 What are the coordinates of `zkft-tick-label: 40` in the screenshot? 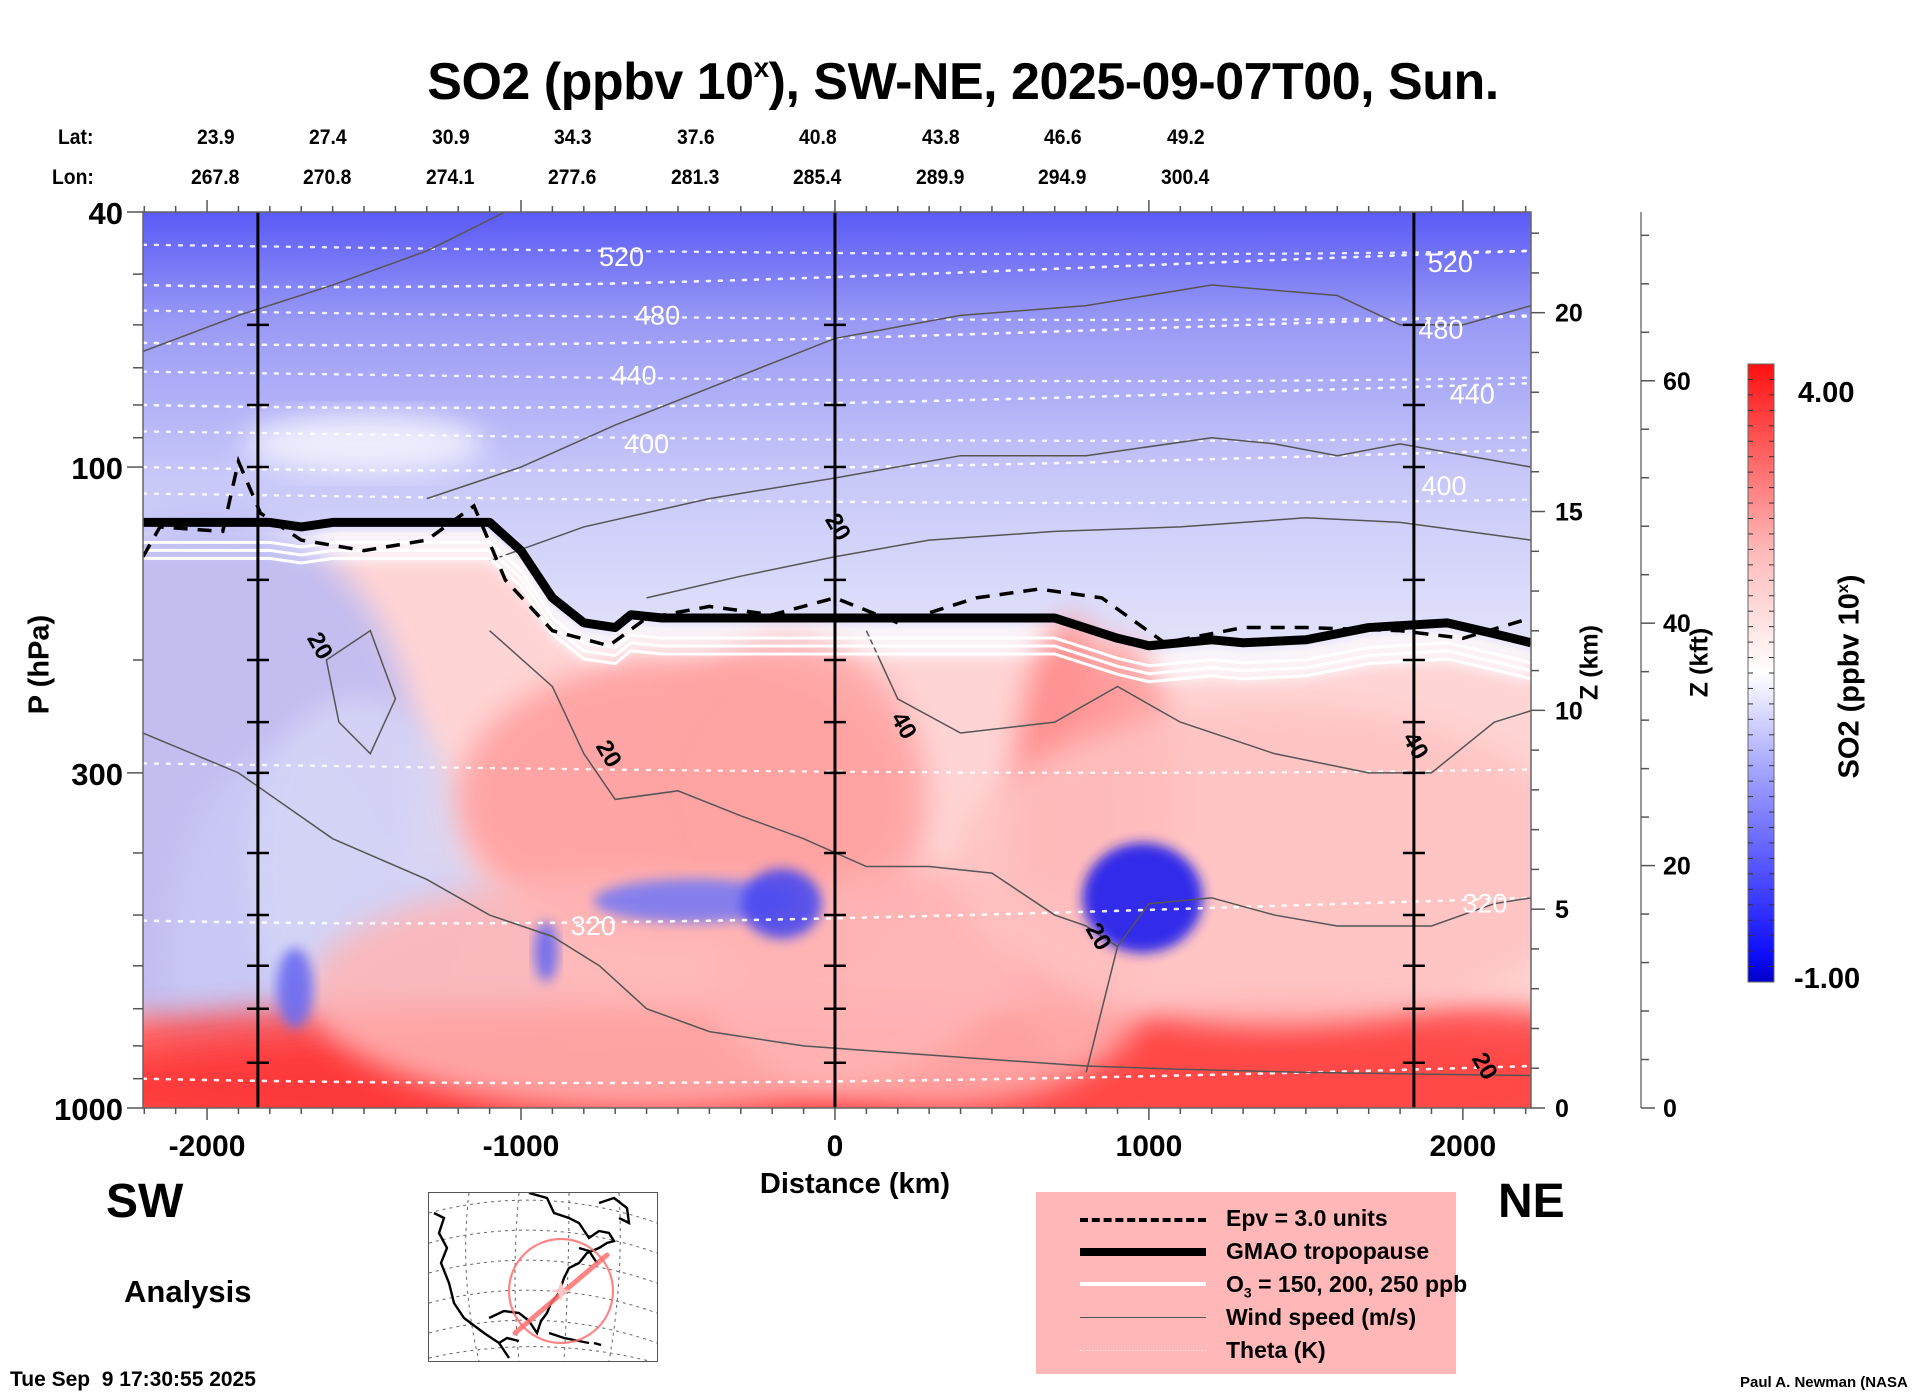 It's located at (1677, 624).